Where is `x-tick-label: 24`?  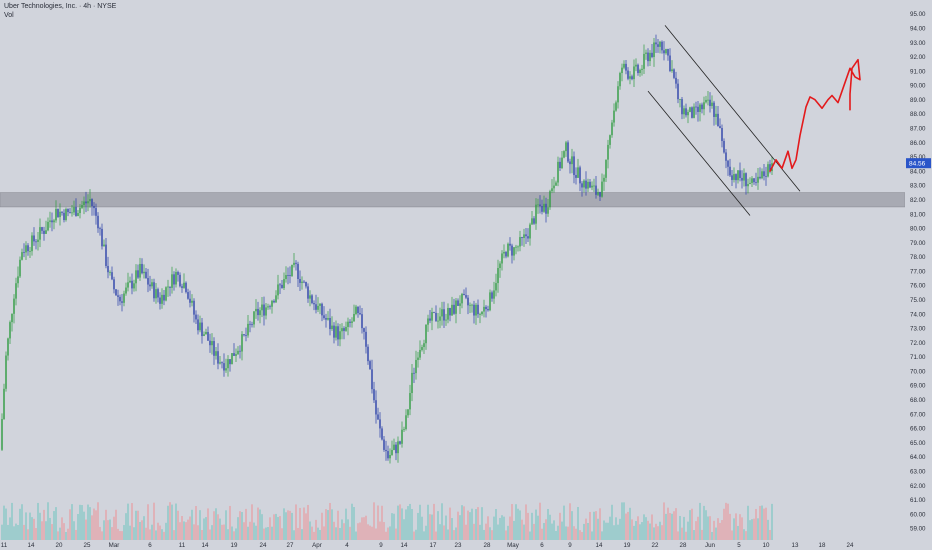
x-tick-label: 24 is located at coordinates (850, 545).